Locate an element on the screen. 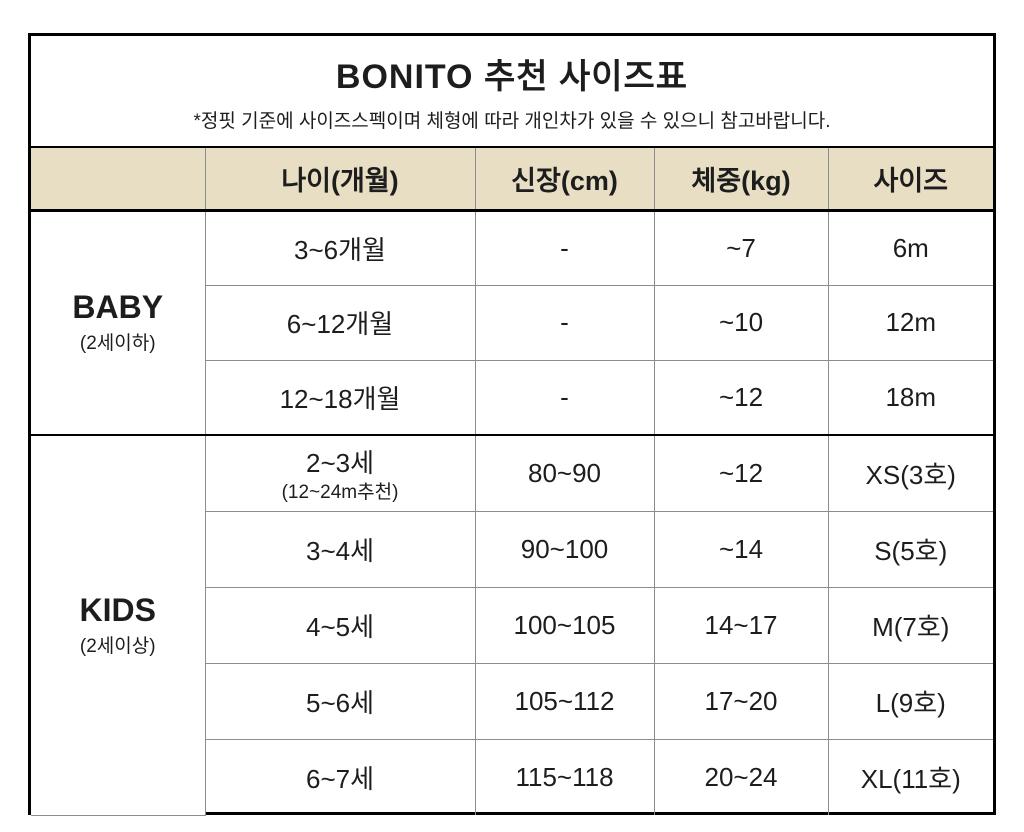 The image size is (1024, 832). table-row: 12~18개월 - ~12 18m is located at coordinates (512, 397).